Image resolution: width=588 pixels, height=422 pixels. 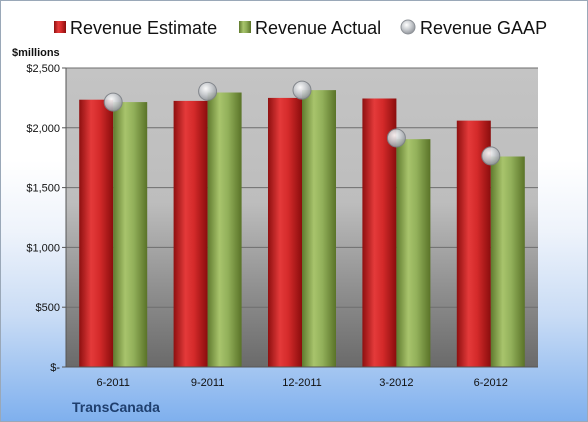 I want to click on gaap-markers, so click(x=302, y=123).